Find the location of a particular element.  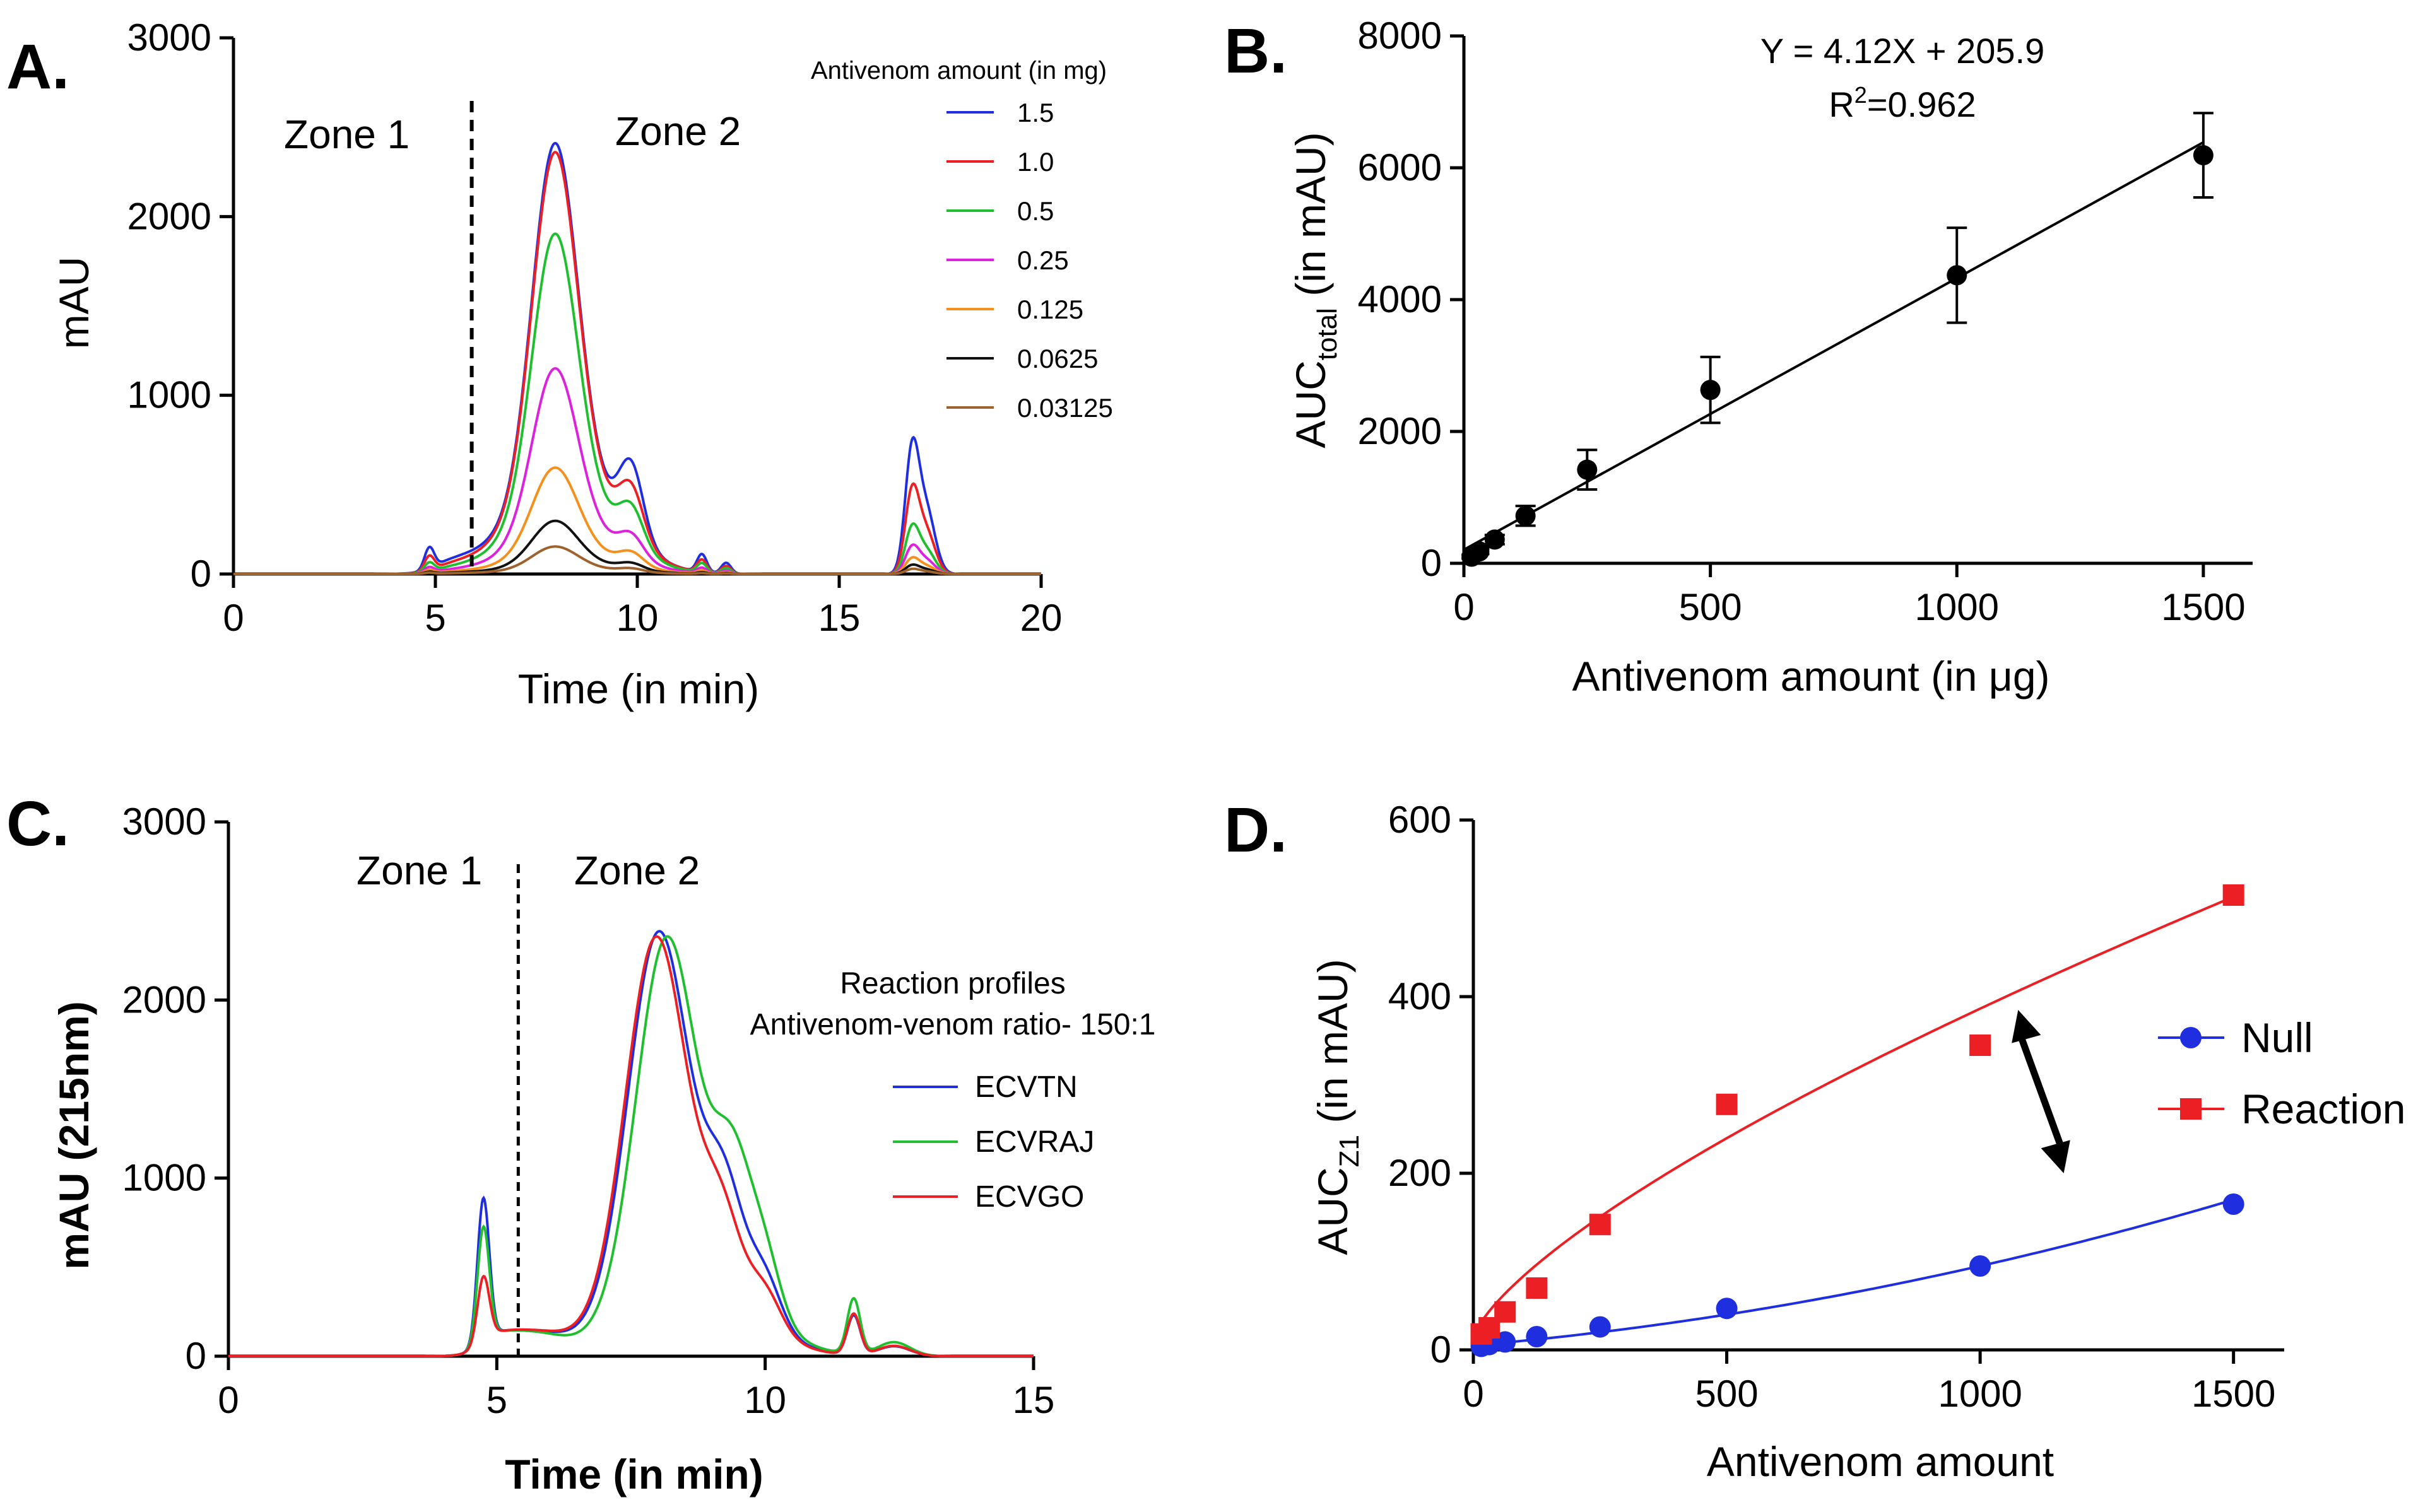

panel-b-r-squared: R2=0.962 is located at coordinates (1902, 103).